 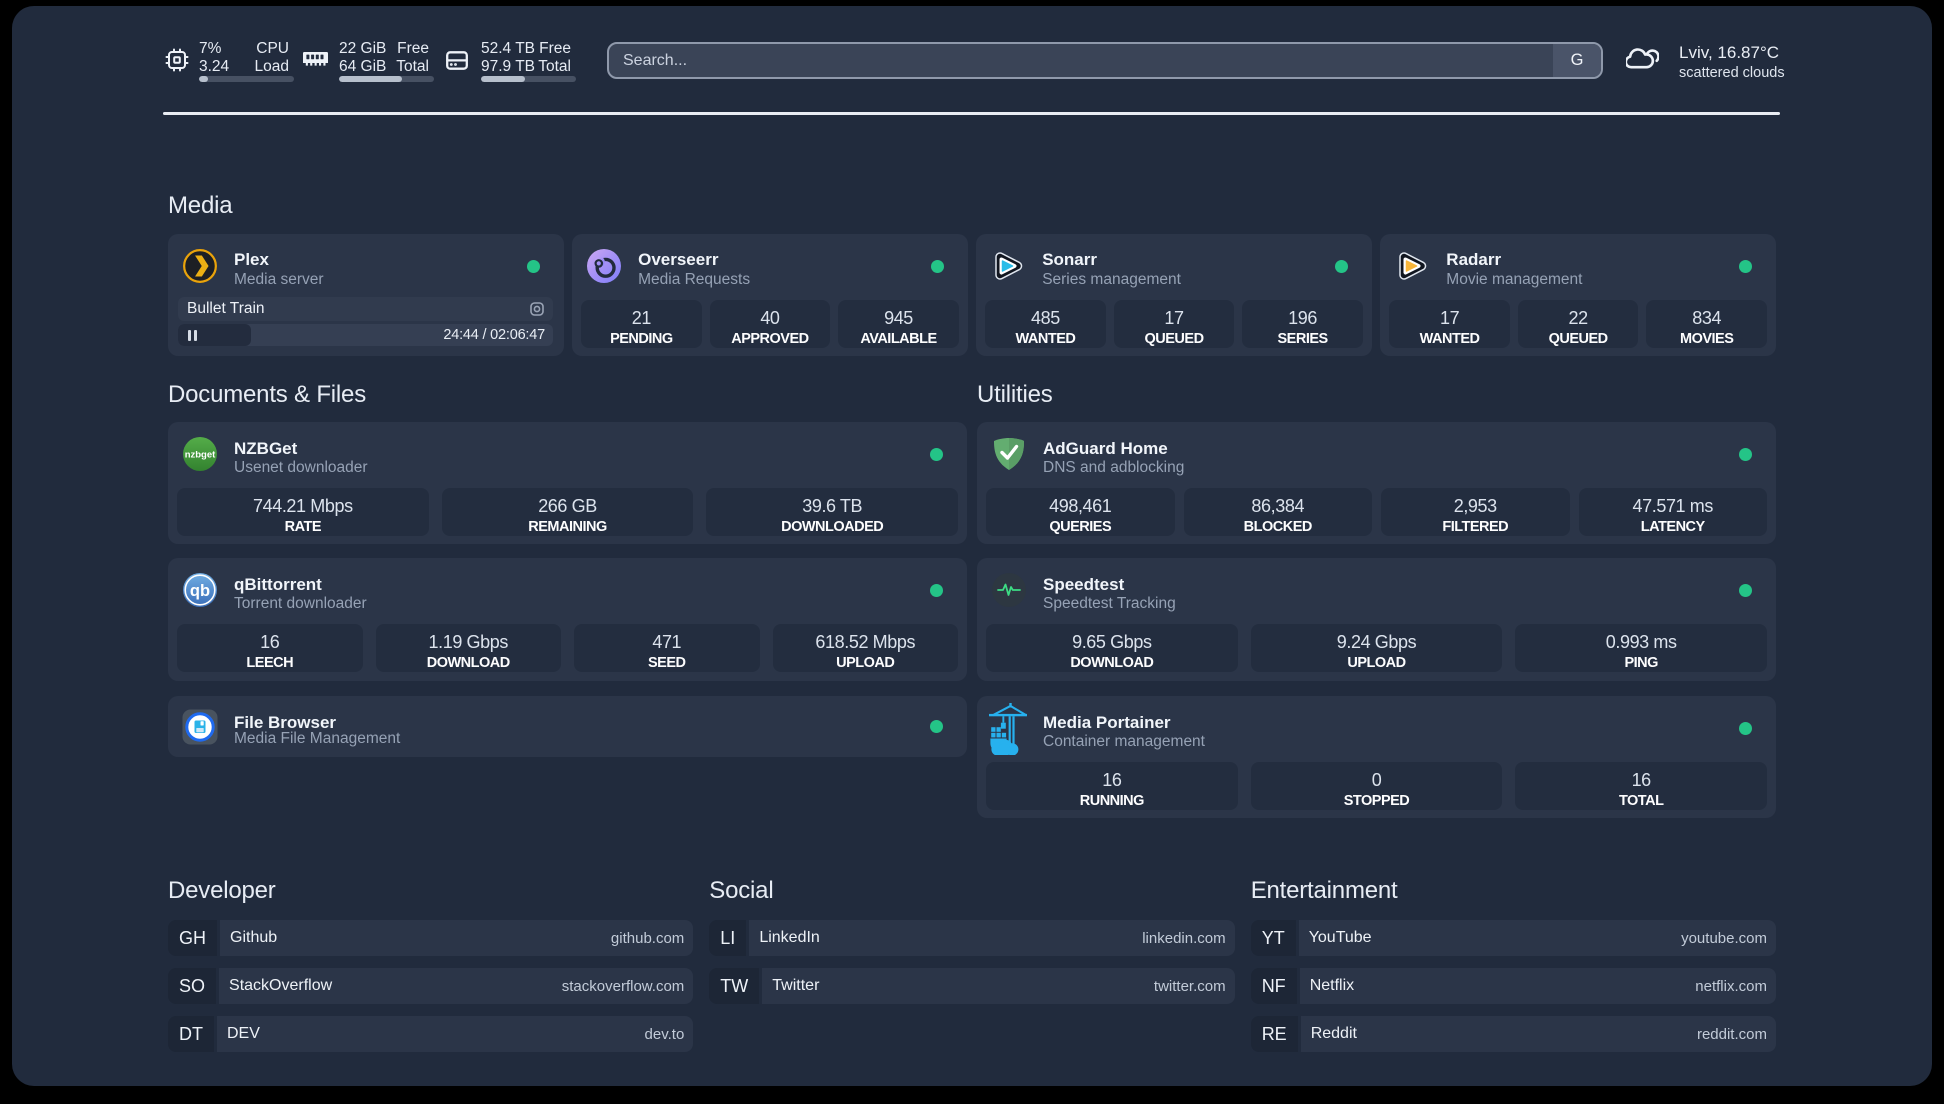 I want to click on svg-text: qb, so click(x=200, y=591).